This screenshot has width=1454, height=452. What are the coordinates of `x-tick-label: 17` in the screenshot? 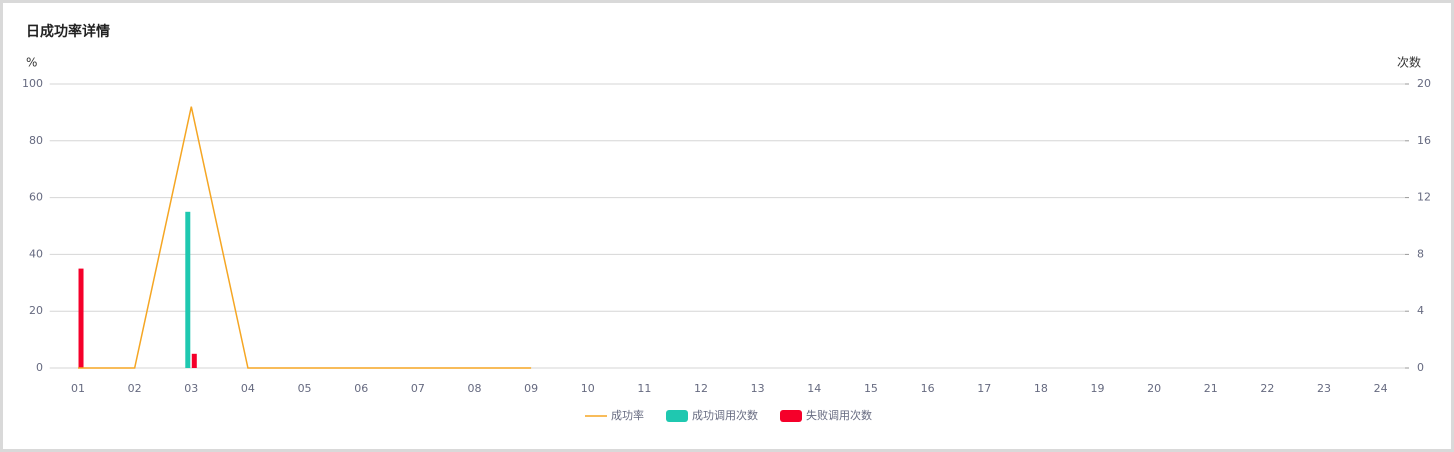 It's located at (984, 388).